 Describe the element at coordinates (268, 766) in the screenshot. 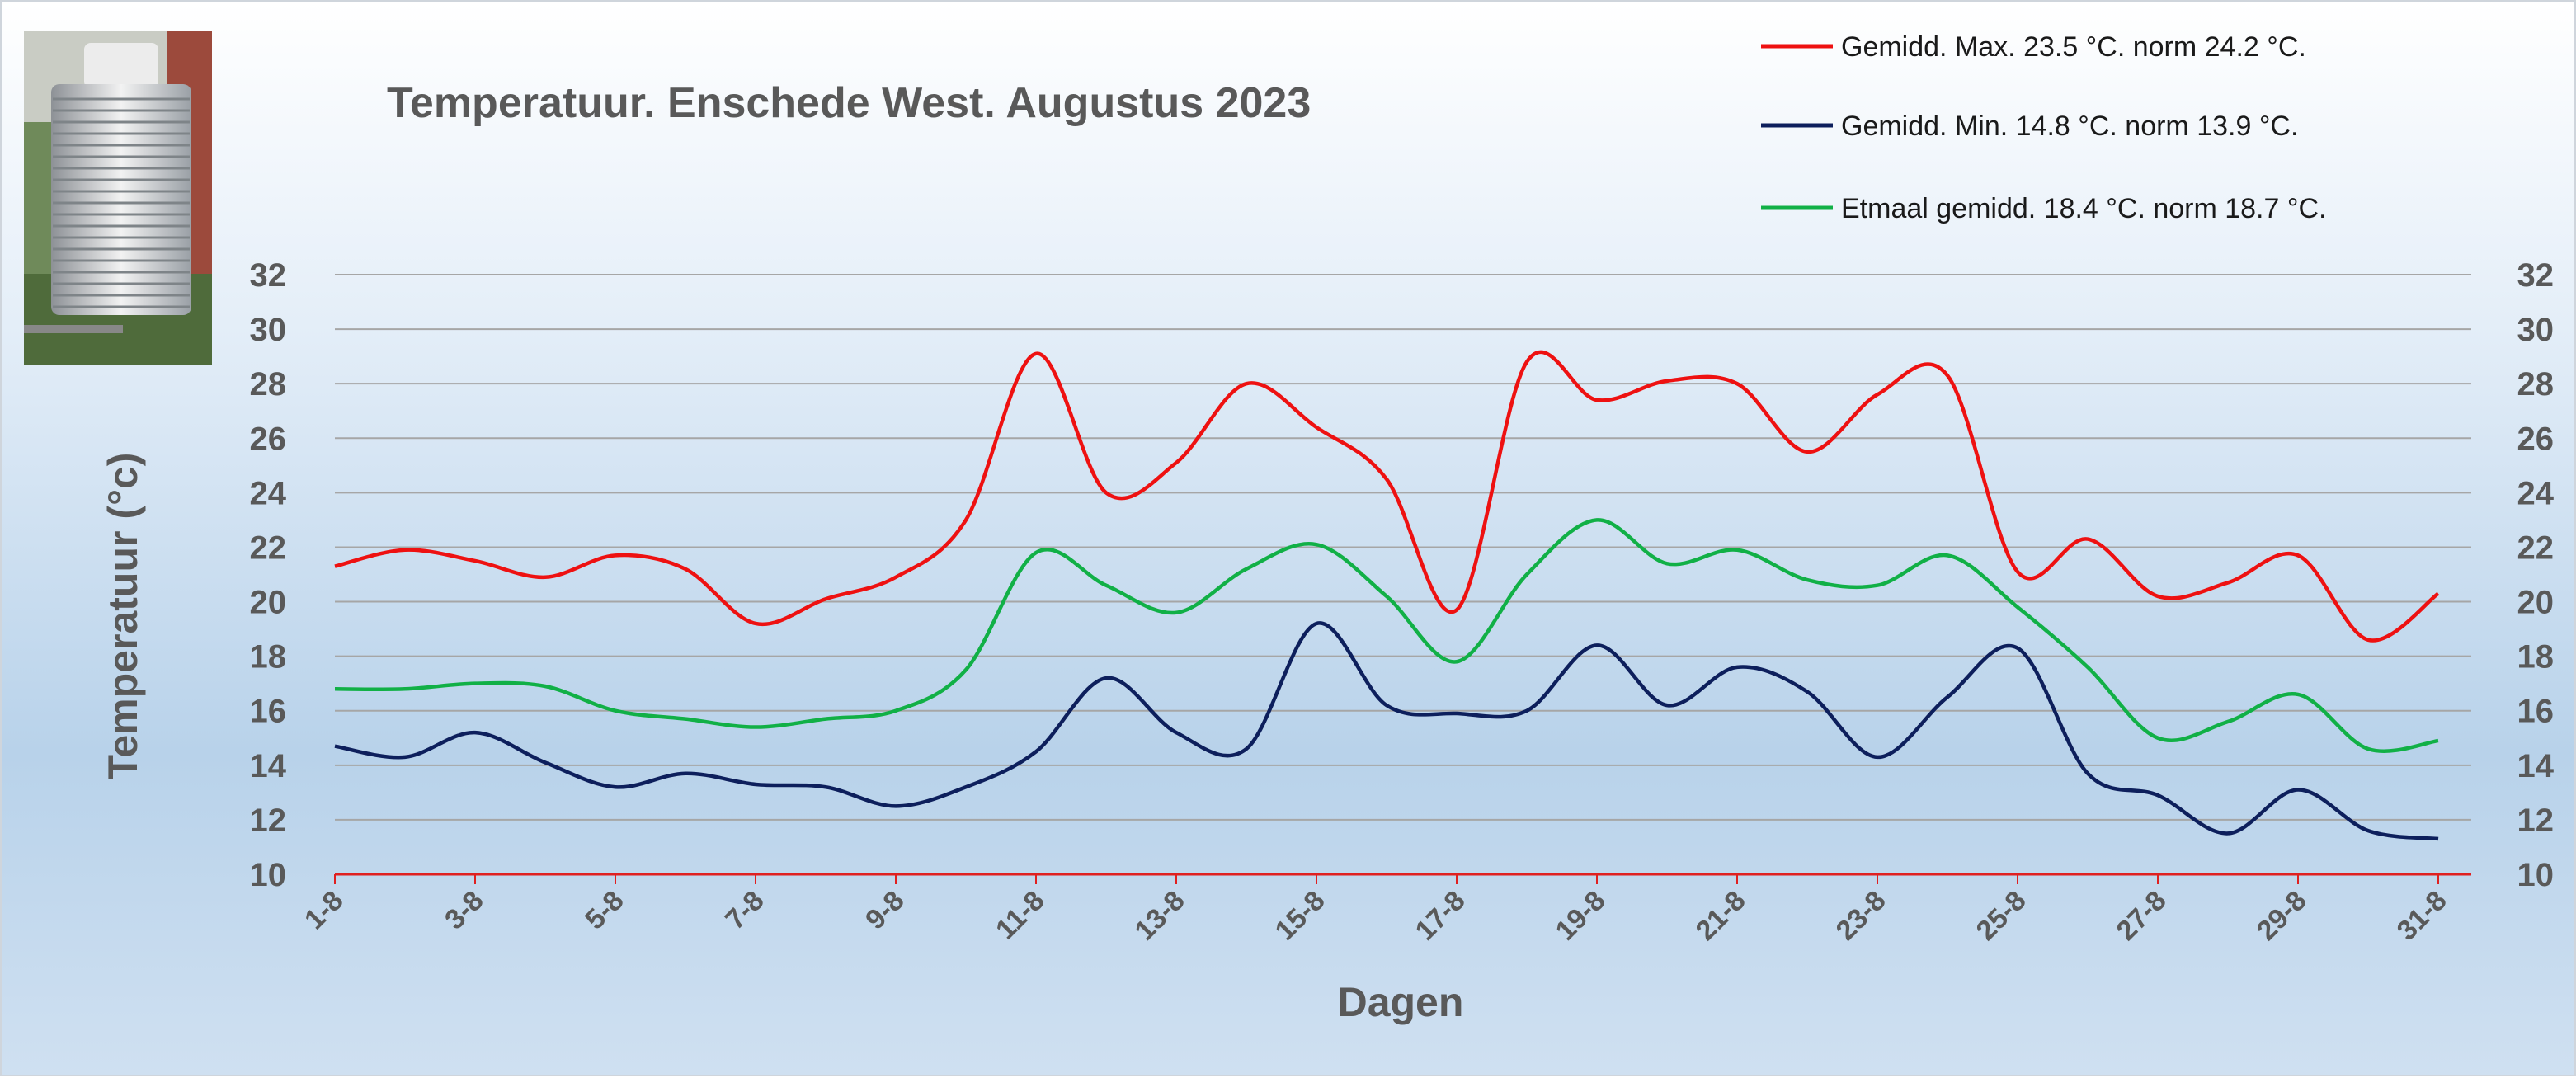

I see `y-tick-label: 14` at that location.